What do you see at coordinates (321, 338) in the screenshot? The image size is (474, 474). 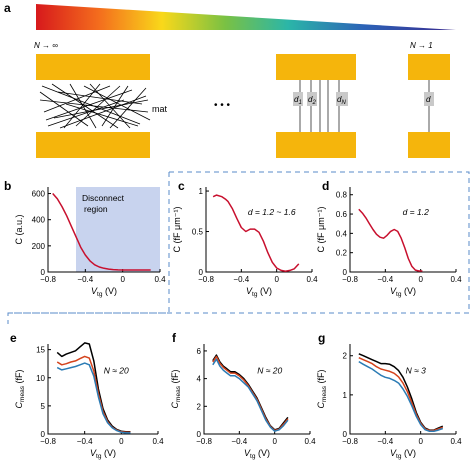 I see `panel-label-g: g` at bounding box center [321, 338].